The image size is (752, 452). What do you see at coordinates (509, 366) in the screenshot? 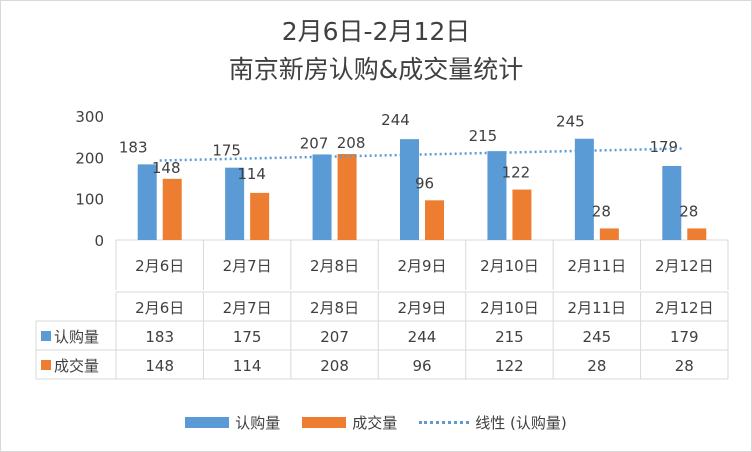
I see `table-cell-2-4: 122` at bounding box center [509, 366].